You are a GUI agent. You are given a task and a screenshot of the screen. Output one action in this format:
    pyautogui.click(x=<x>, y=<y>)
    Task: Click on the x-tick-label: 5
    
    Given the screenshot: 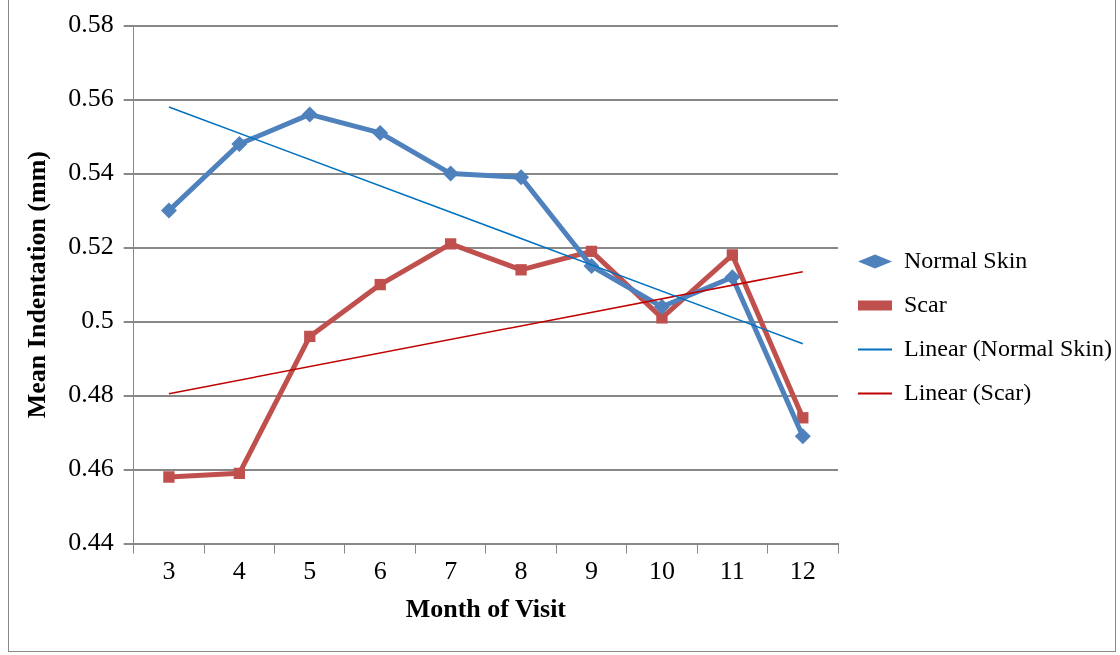 What is the action you would take?
    pyautogui.click(x=310, y=571)
    